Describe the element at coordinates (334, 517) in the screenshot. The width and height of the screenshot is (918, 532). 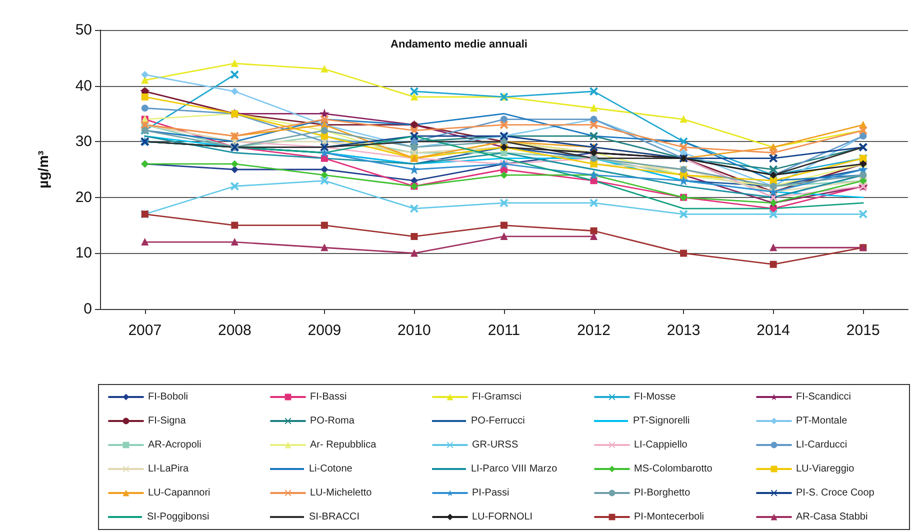
I see `legend-label: SI-BRACCI` at that location.